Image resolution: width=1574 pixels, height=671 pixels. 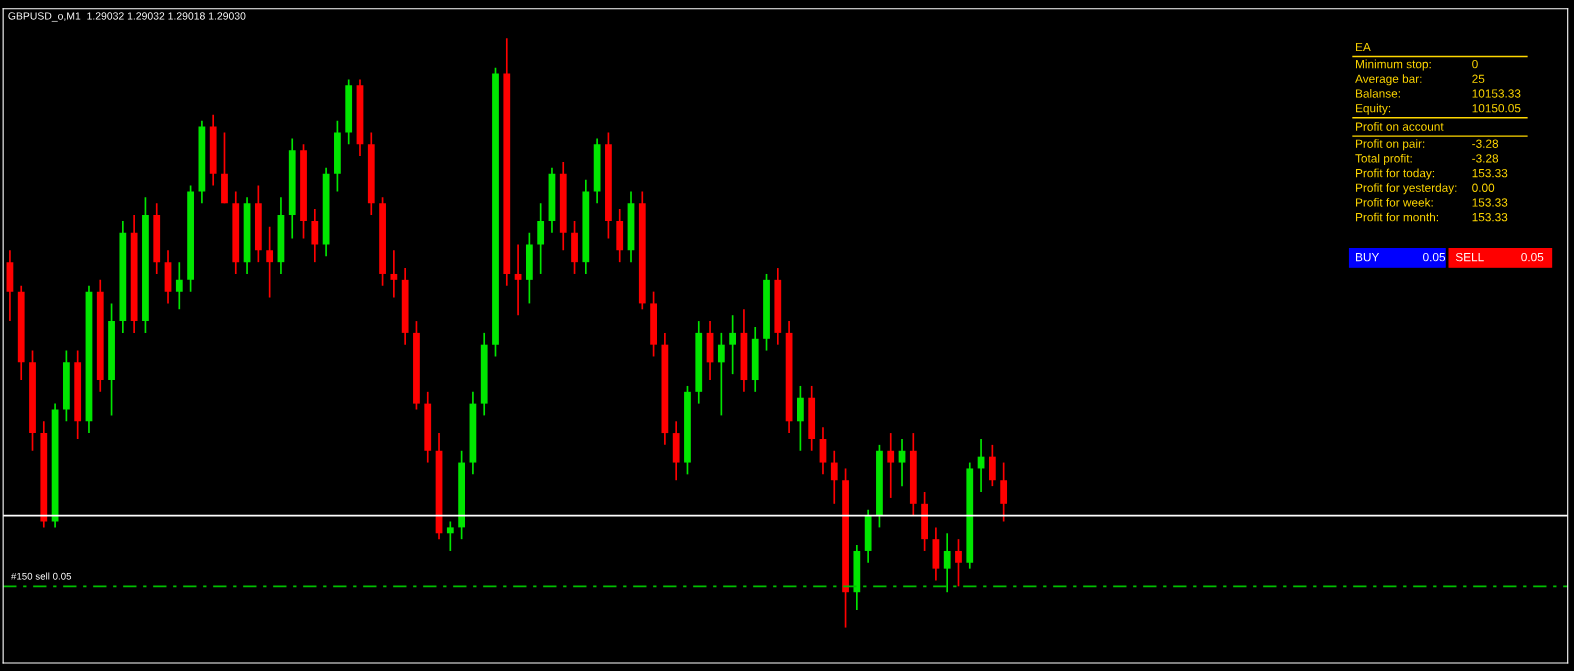 What do you see at coordinates (1378, 93) in the screenshot?
I see `text: Balanse:` at bounding box center [1378, 93].